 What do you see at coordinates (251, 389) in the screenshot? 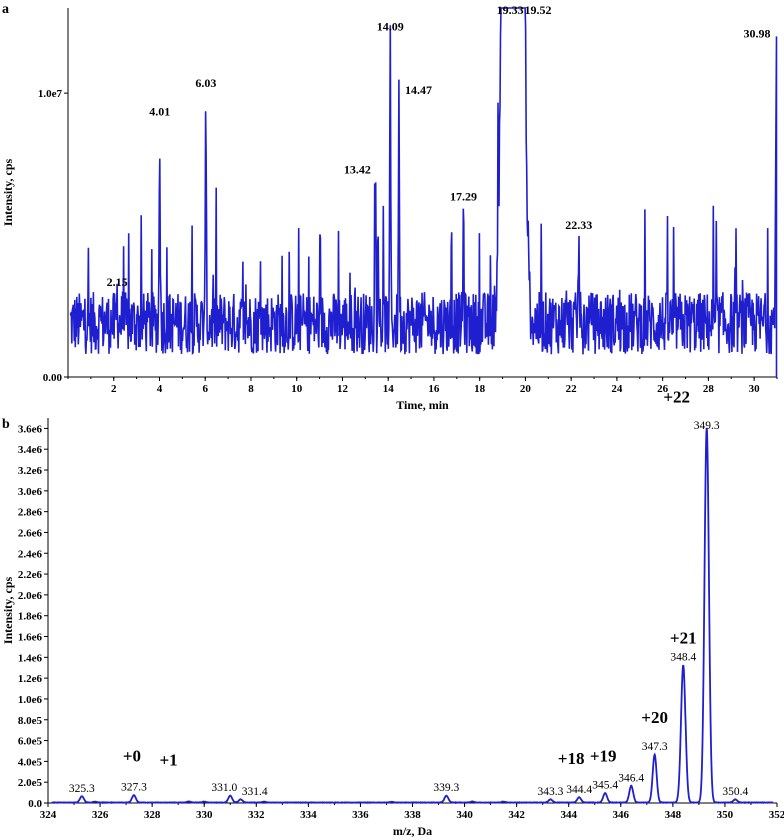
I see `x-tick-label: 8` at bounding box center [251, 389].